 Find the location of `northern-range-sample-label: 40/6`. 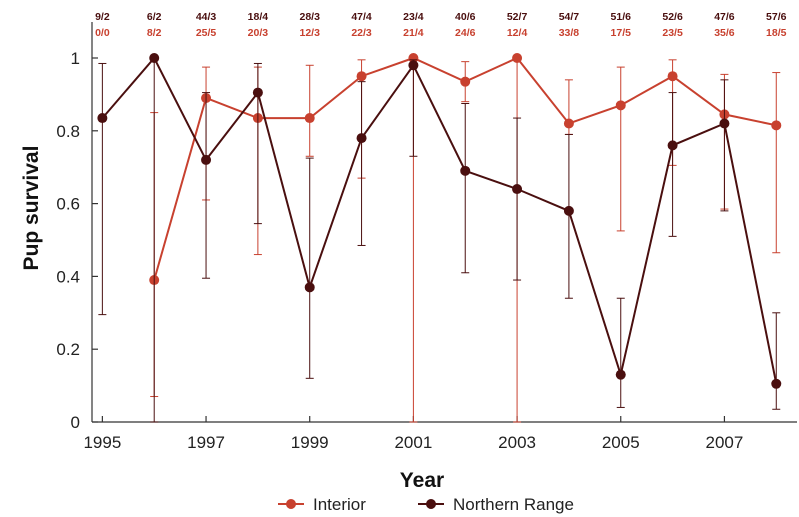

northern-range-sample-label: 40/6 is located at coordinates (465, 17).